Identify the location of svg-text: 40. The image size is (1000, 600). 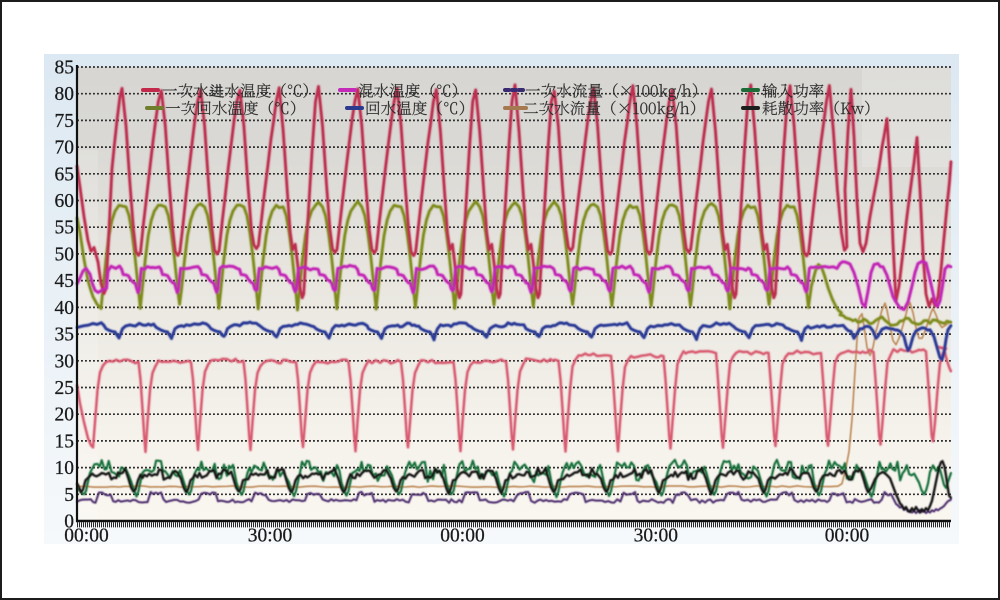
(65, 308).